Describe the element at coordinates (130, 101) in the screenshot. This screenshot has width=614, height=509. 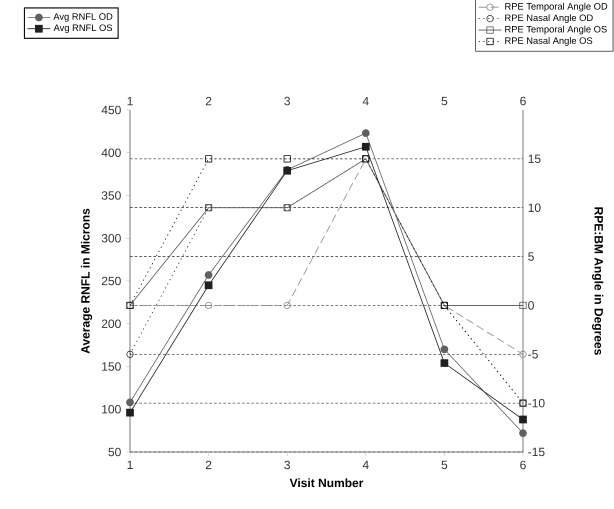
I see `x-tick-label: 1` at that location.